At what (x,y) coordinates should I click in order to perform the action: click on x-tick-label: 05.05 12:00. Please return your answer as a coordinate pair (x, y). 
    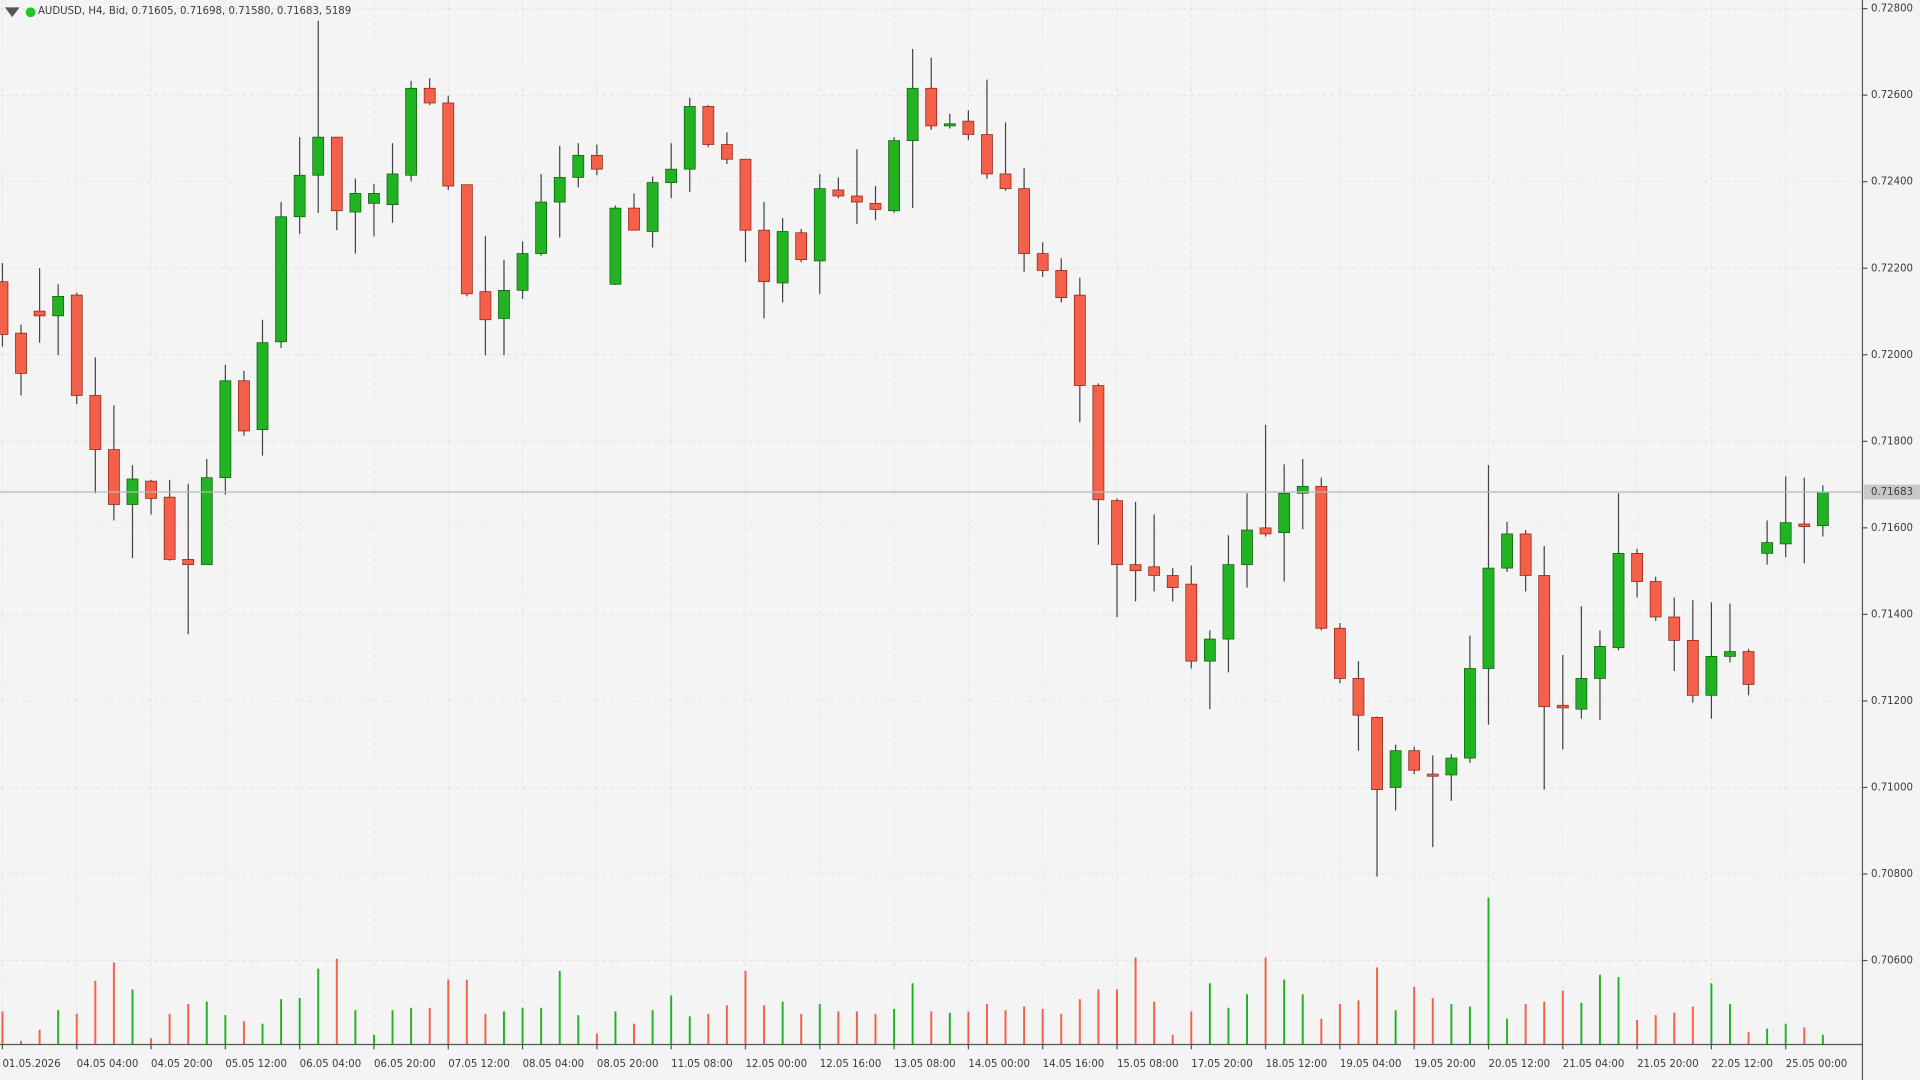
    Looking at the image, I should click on (256, 1064).